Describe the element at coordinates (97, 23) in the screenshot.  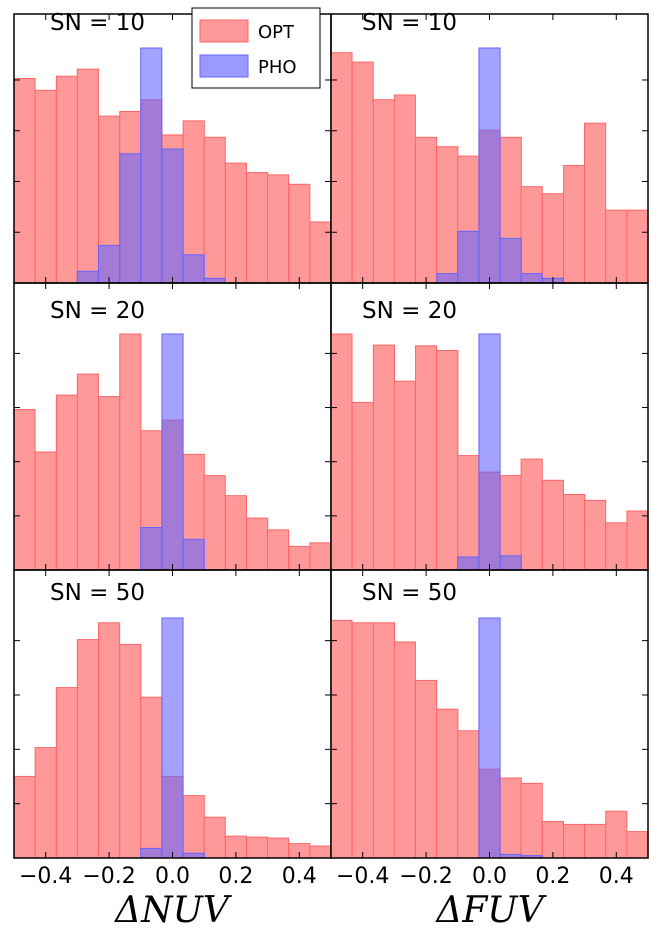
I see `panel-label-sn10-nuv: SN = 10` at that location.